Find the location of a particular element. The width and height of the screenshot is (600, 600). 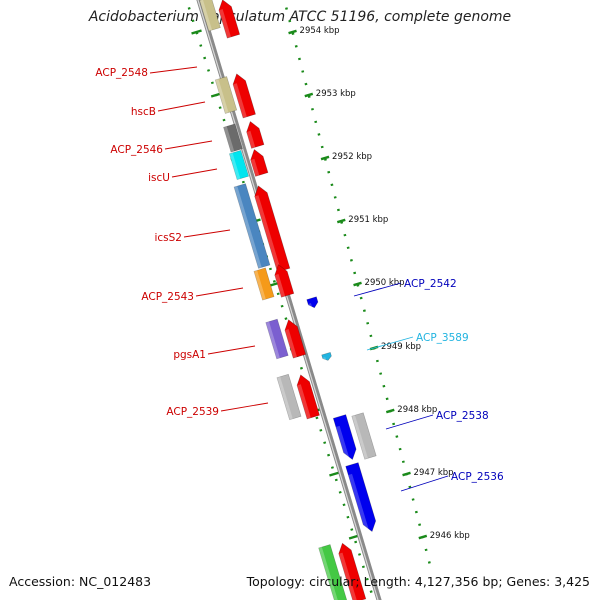

tick-label: 2954 kbp is located at coordinates (320, 31).